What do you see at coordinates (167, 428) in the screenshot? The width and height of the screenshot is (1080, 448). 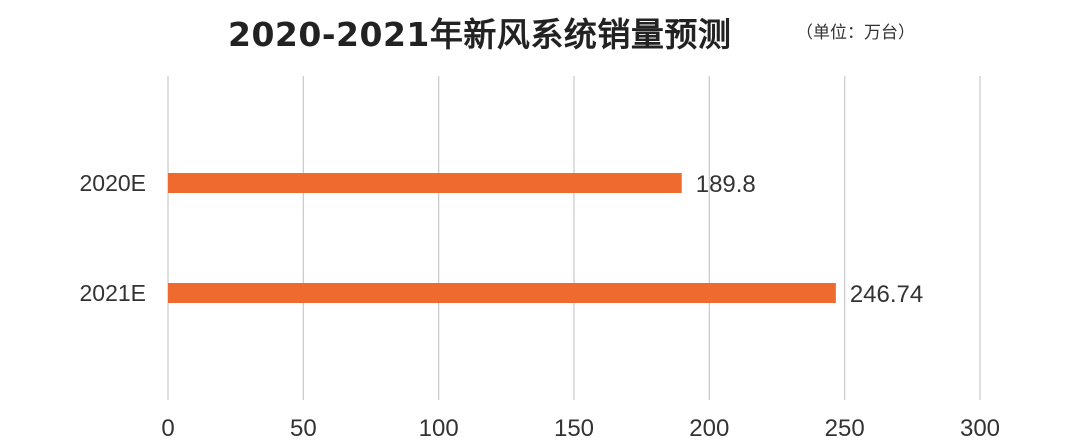 I see `x-tick-label: 0` at bounding box center [167, 428].